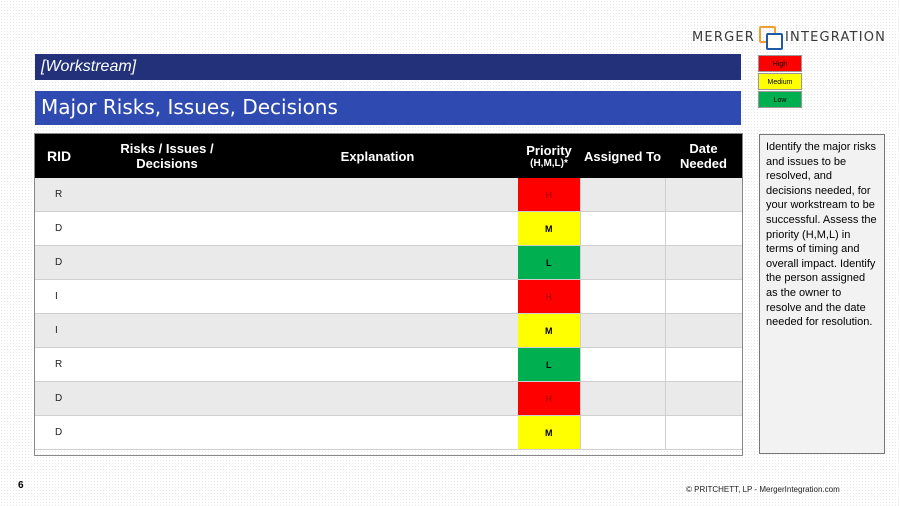 The width and height of the screenshot is (900, 506). I want to click on merger-integration-logo: MERGER INTEGRATION, so click(789, 37).